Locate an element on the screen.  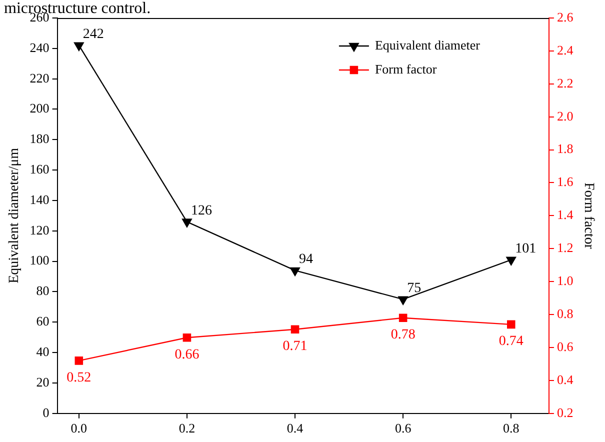
data-label: 242 is located at coordinates (93, 34).